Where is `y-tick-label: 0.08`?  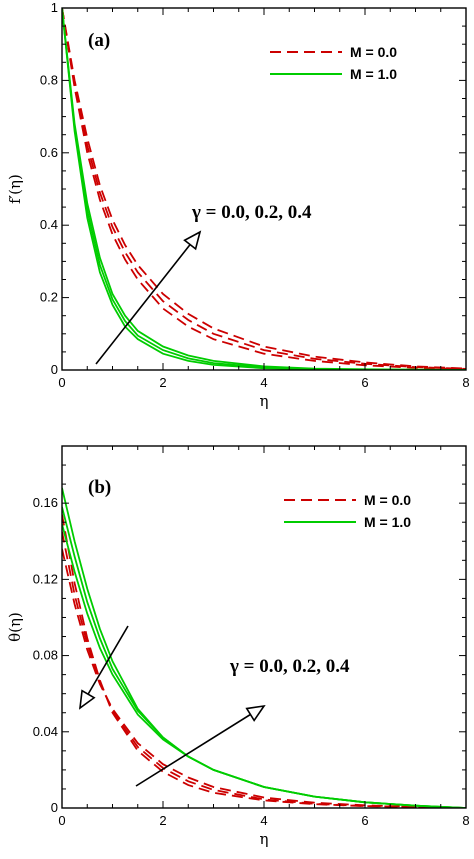
y-tick-label: 0.08 is located at coordinates (45, 655).